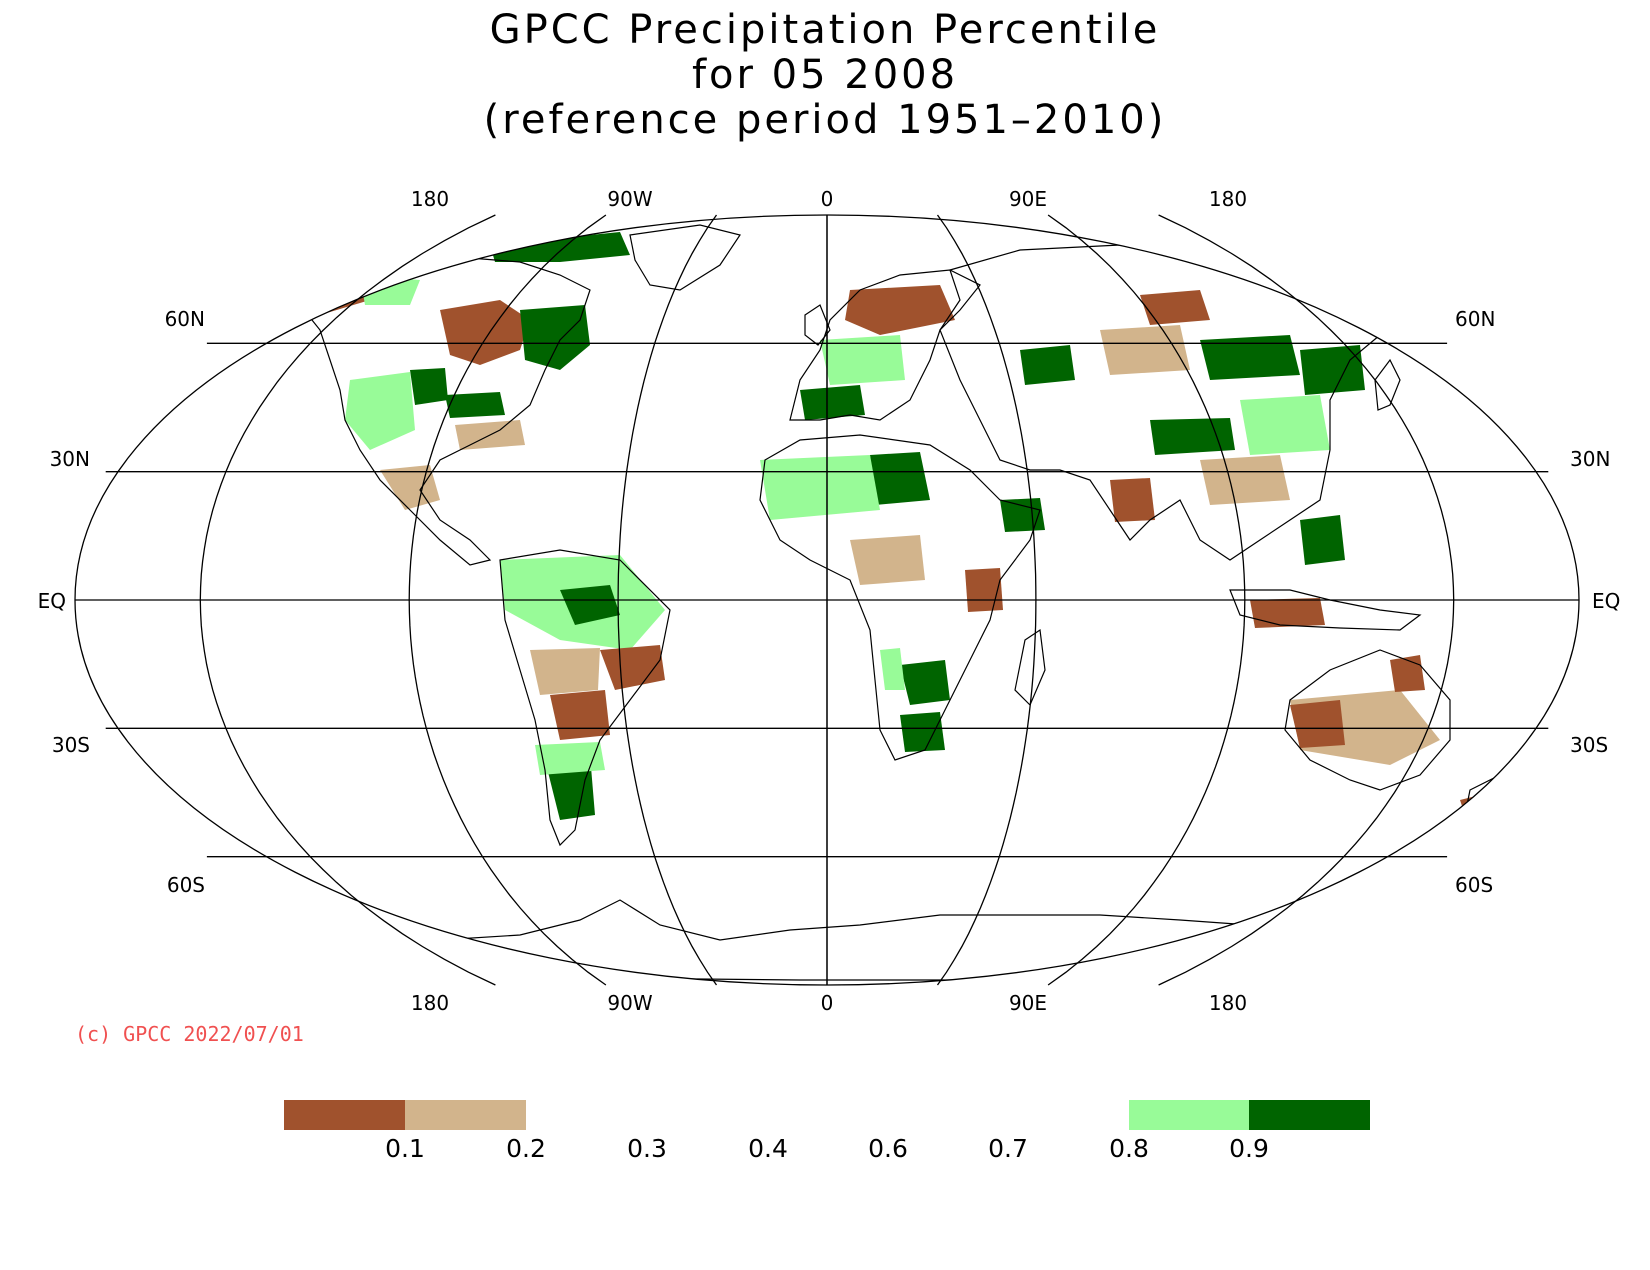 The height and width of the screenshot is (1270, 1650). I want to click on lon-label-bottom-0: 0, so click(827, 1003).